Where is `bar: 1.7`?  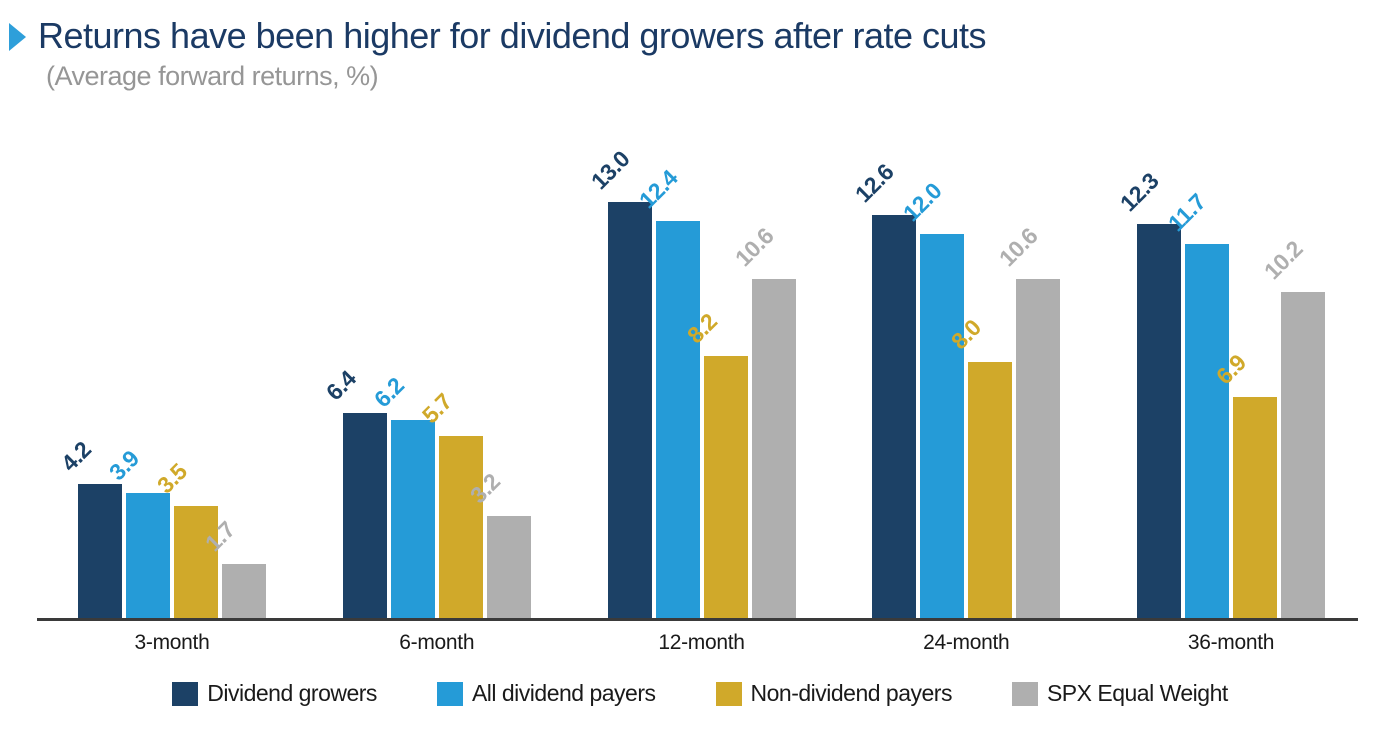
bar: 1.7 is located at coordinates (233, 567).